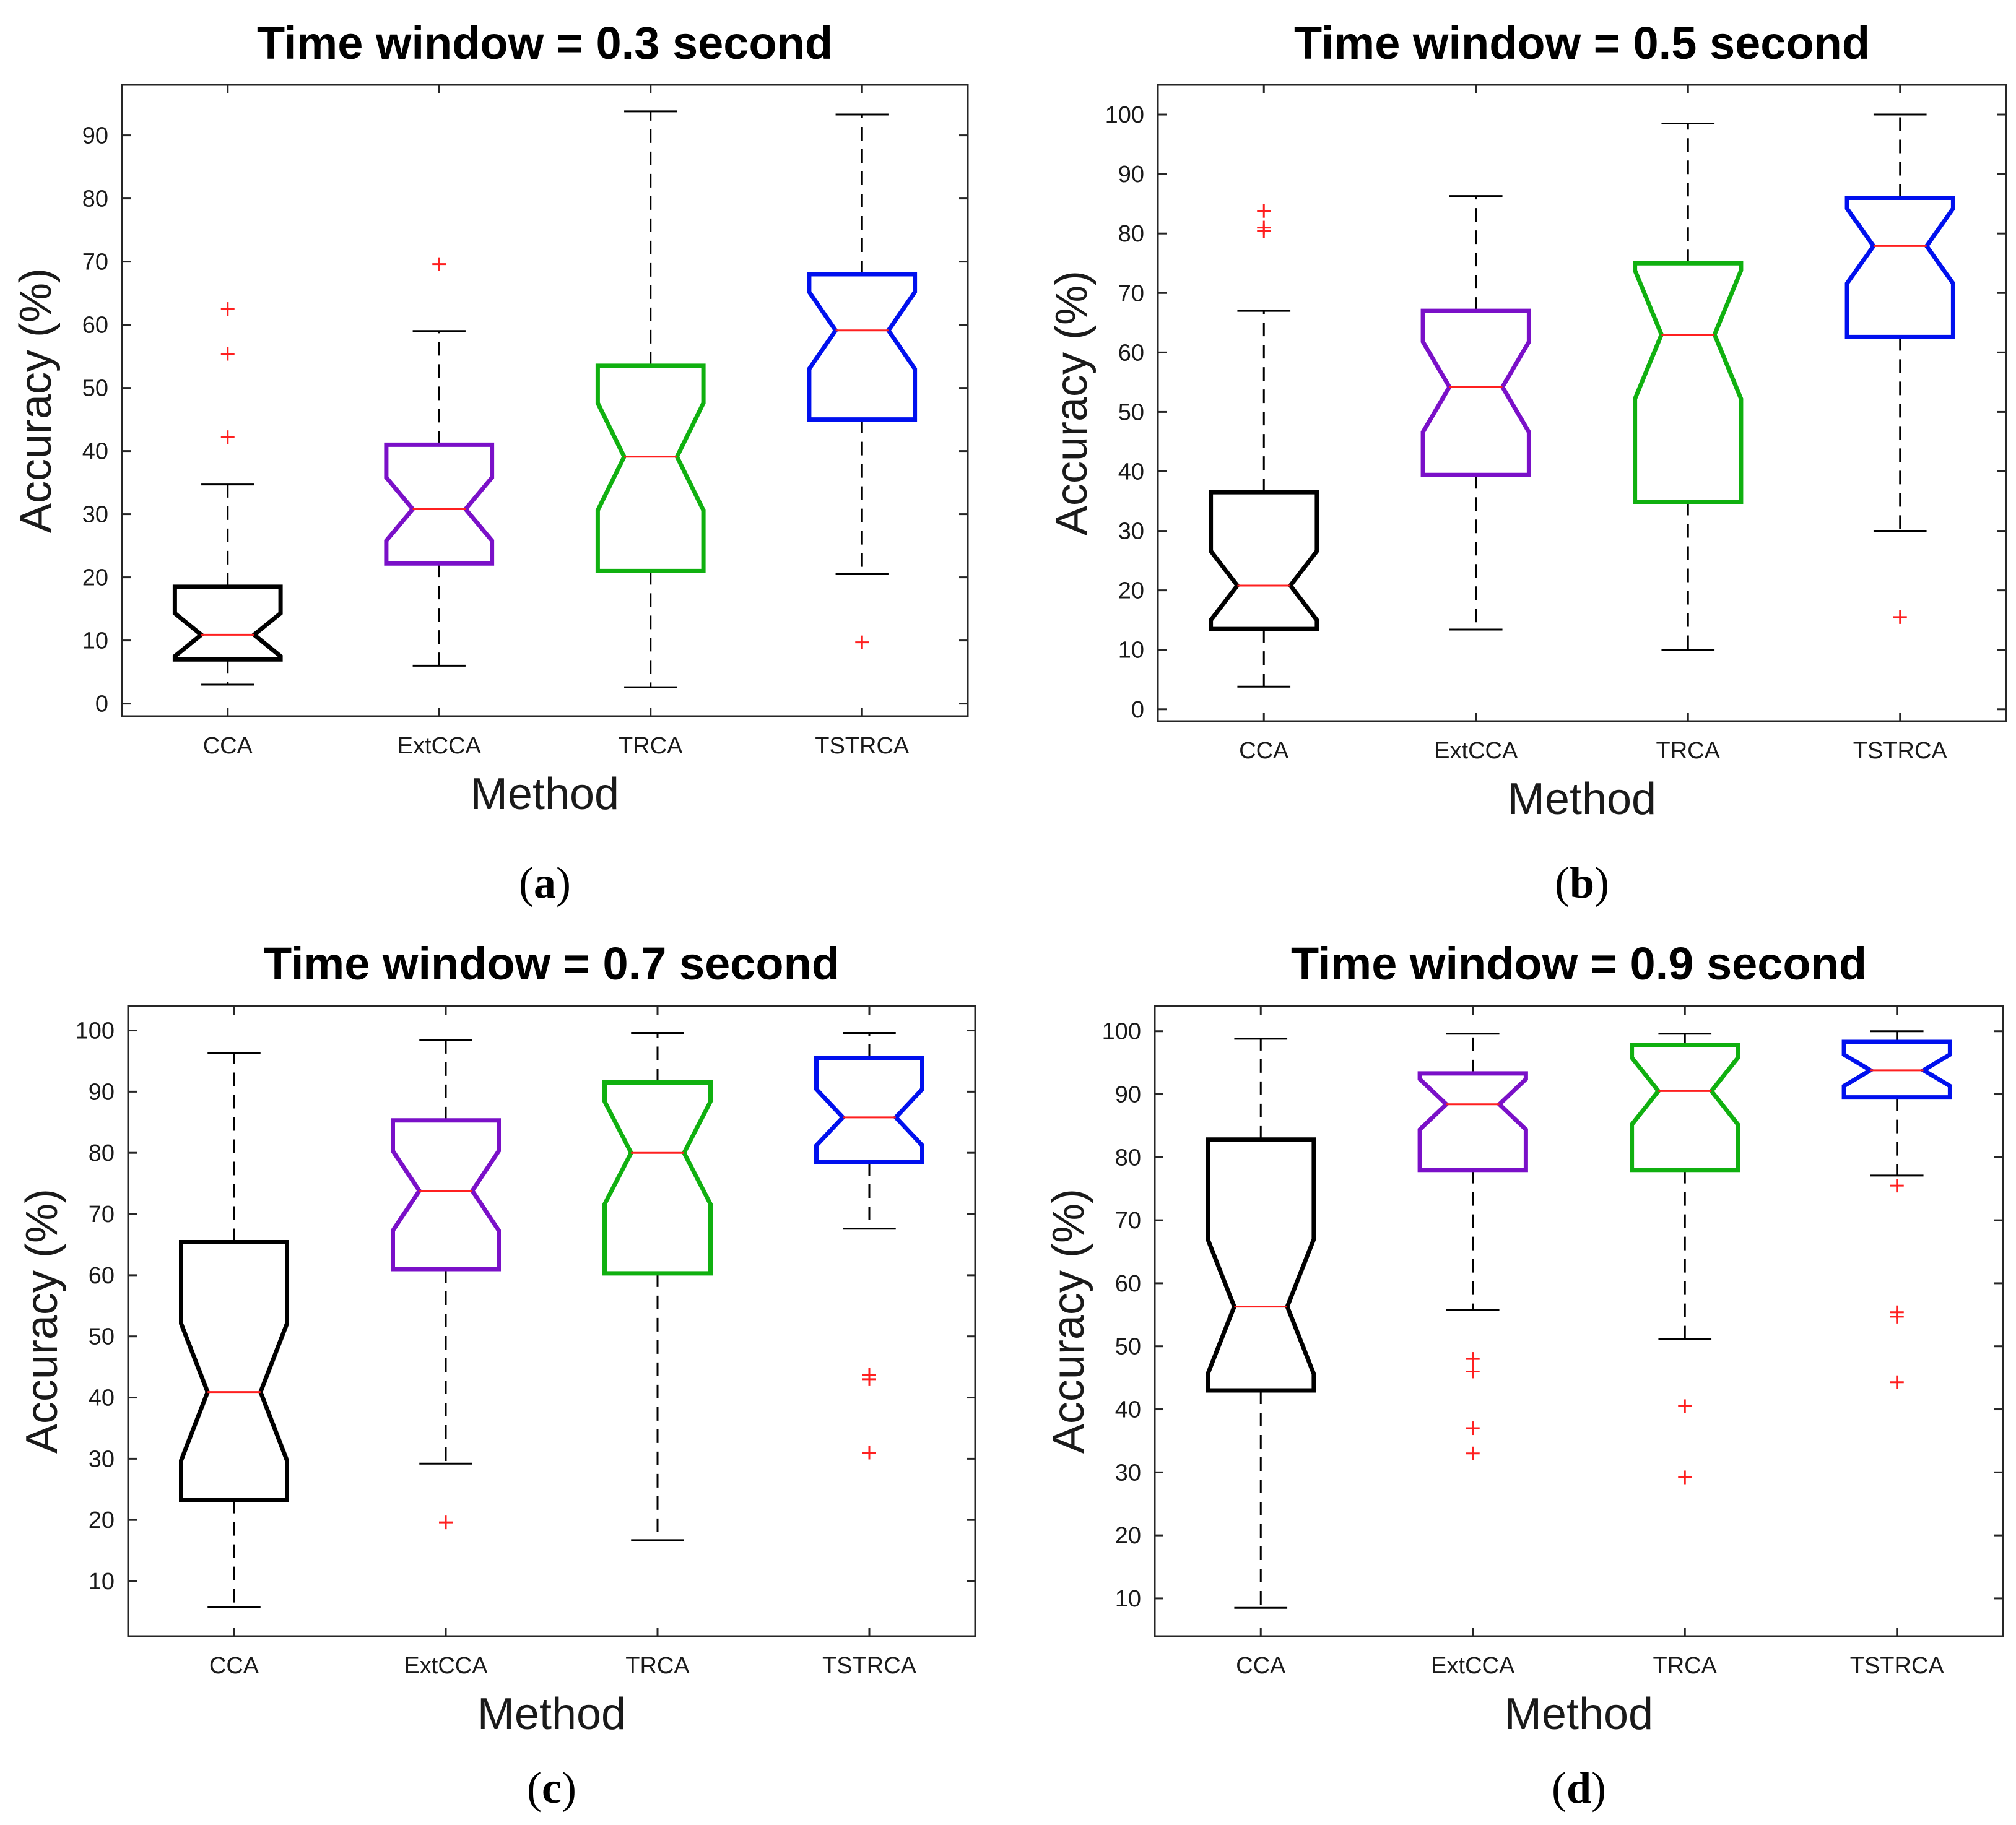  I want to click on panel-letter: d, so click(1578, 1788).